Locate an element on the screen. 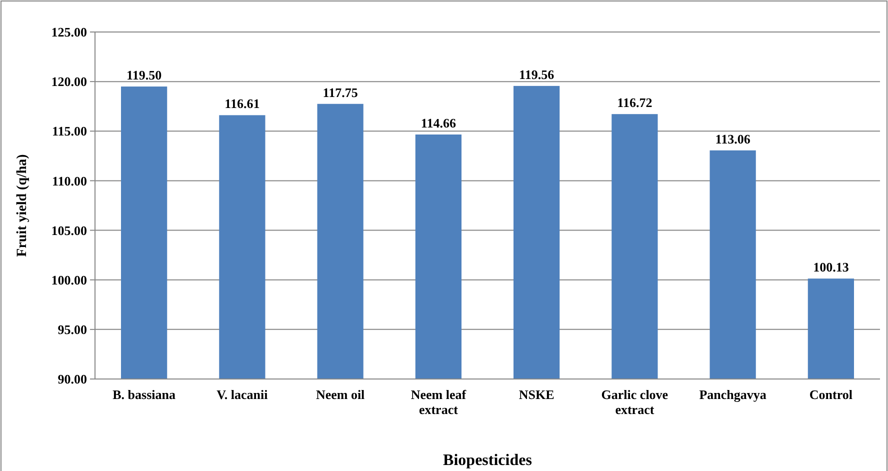  x-tick-label: NSKE is located at coordinates (536, 394).